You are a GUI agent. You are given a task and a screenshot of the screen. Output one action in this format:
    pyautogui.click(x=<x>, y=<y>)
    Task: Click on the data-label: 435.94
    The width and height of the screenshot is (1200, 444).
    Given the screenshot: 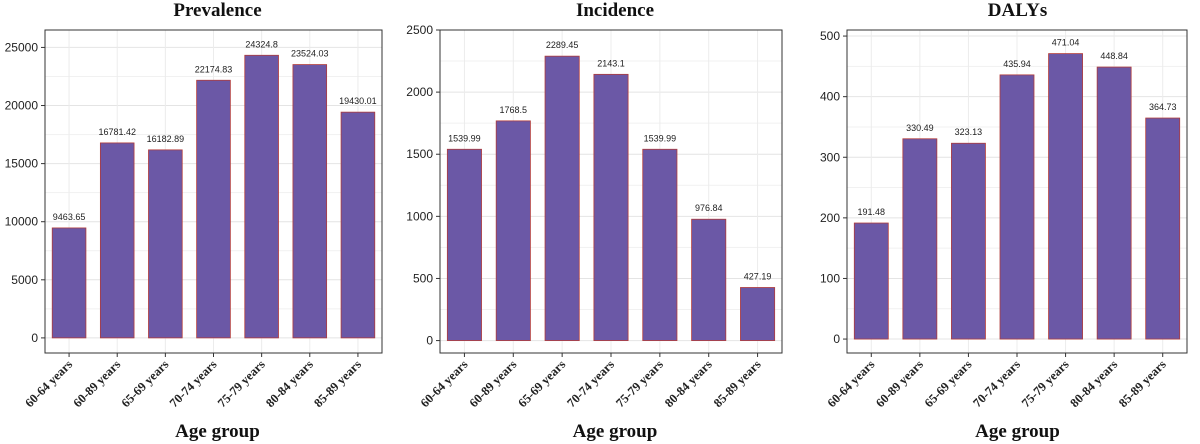 What is the action you would take?
    pyautogui.click(x=1017, y=64)
    